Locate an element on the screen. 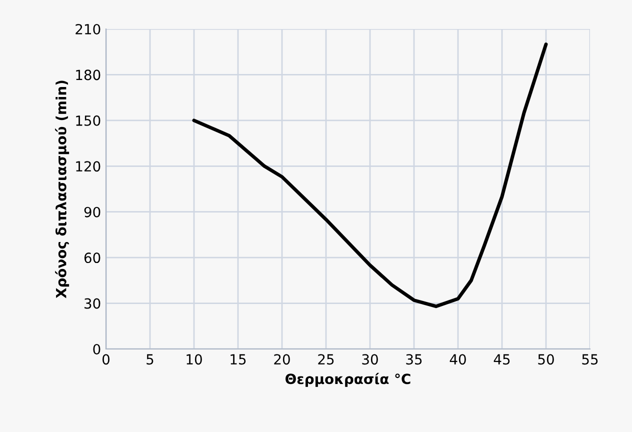  y-tick-label: 150 is located at coordinates (88, 120).